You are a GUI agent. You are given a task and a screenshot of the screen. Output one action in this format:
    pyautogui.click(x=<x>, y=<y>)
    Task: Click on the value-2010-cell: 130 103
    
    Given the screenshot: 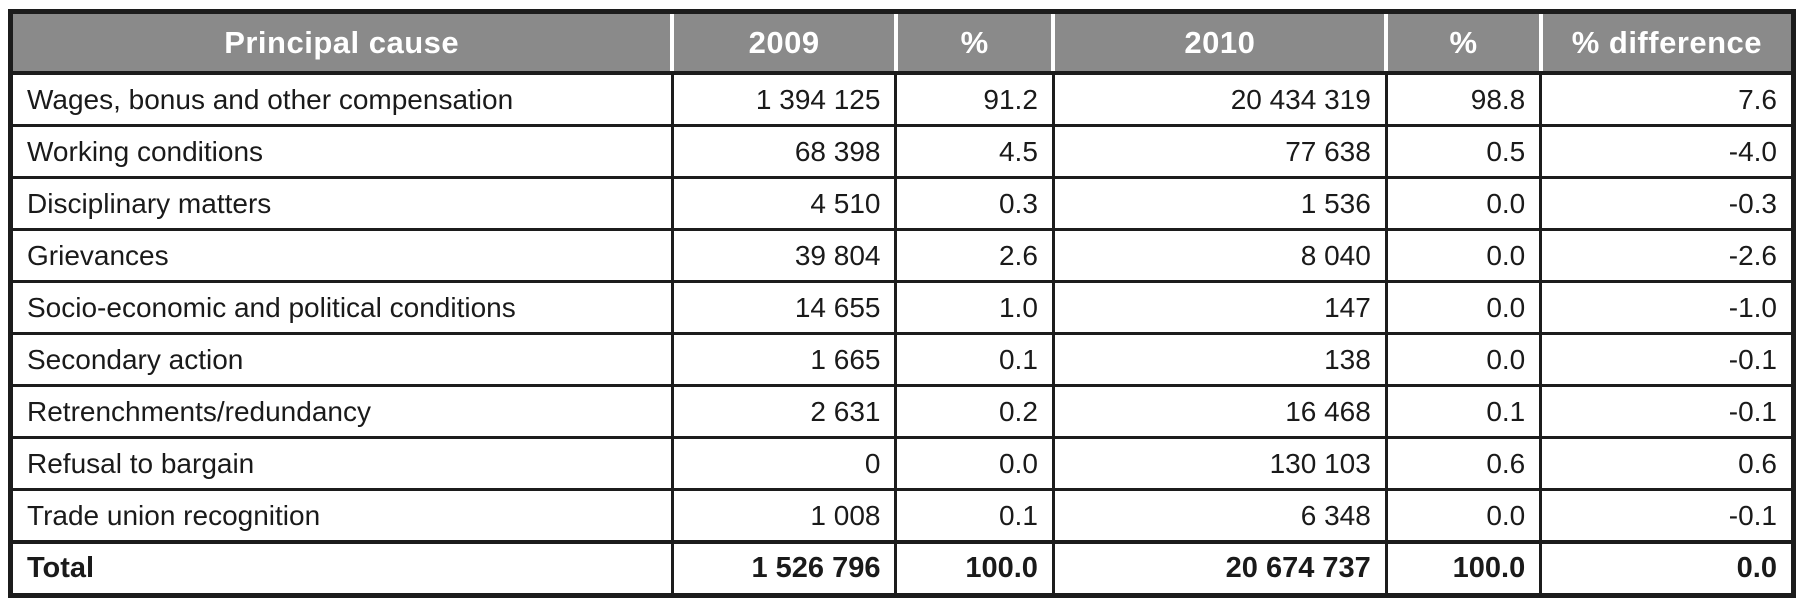 What is the action you would take?
    pyautogui.click(x=1219, y=463)
    